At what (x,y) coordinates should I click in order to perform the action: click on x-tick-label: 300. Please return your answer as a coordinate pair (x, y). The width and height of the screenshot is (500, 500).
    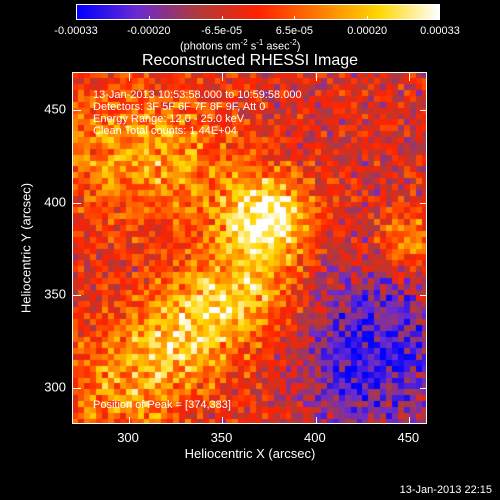
    Looking at the image, I should click on (128, 437).